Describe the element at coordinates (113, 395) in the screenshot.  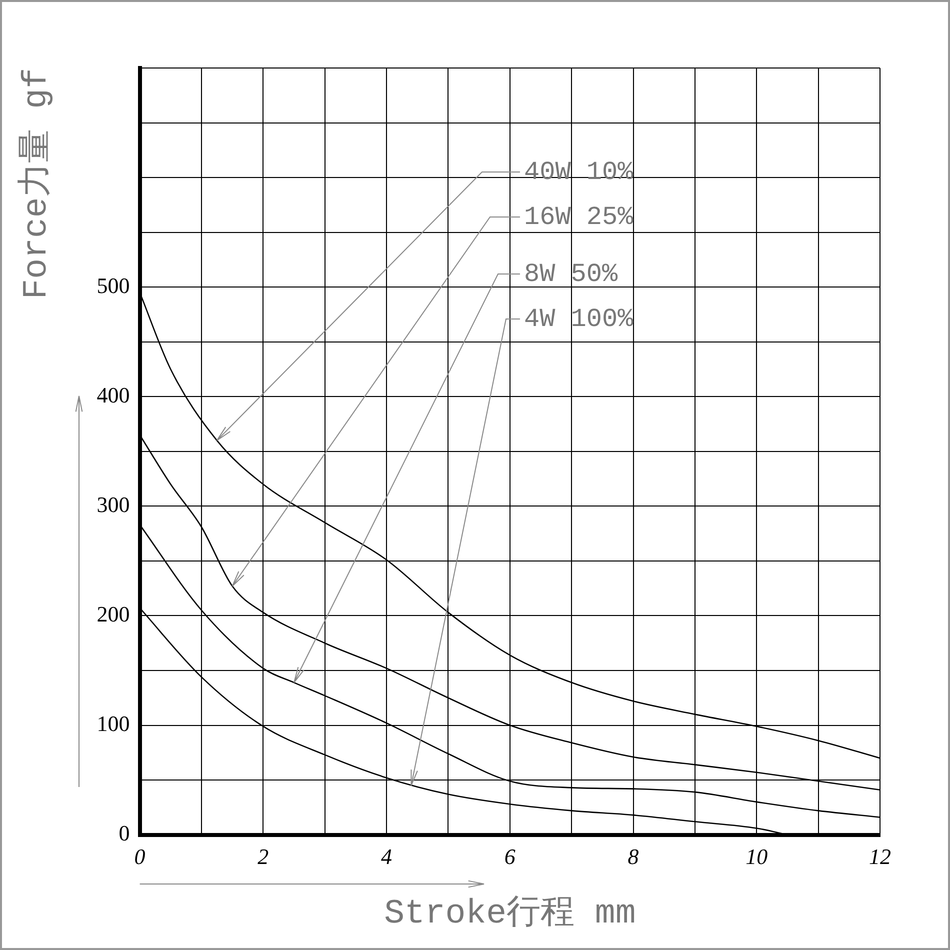
I see `y-tick-label: 400` at that location.